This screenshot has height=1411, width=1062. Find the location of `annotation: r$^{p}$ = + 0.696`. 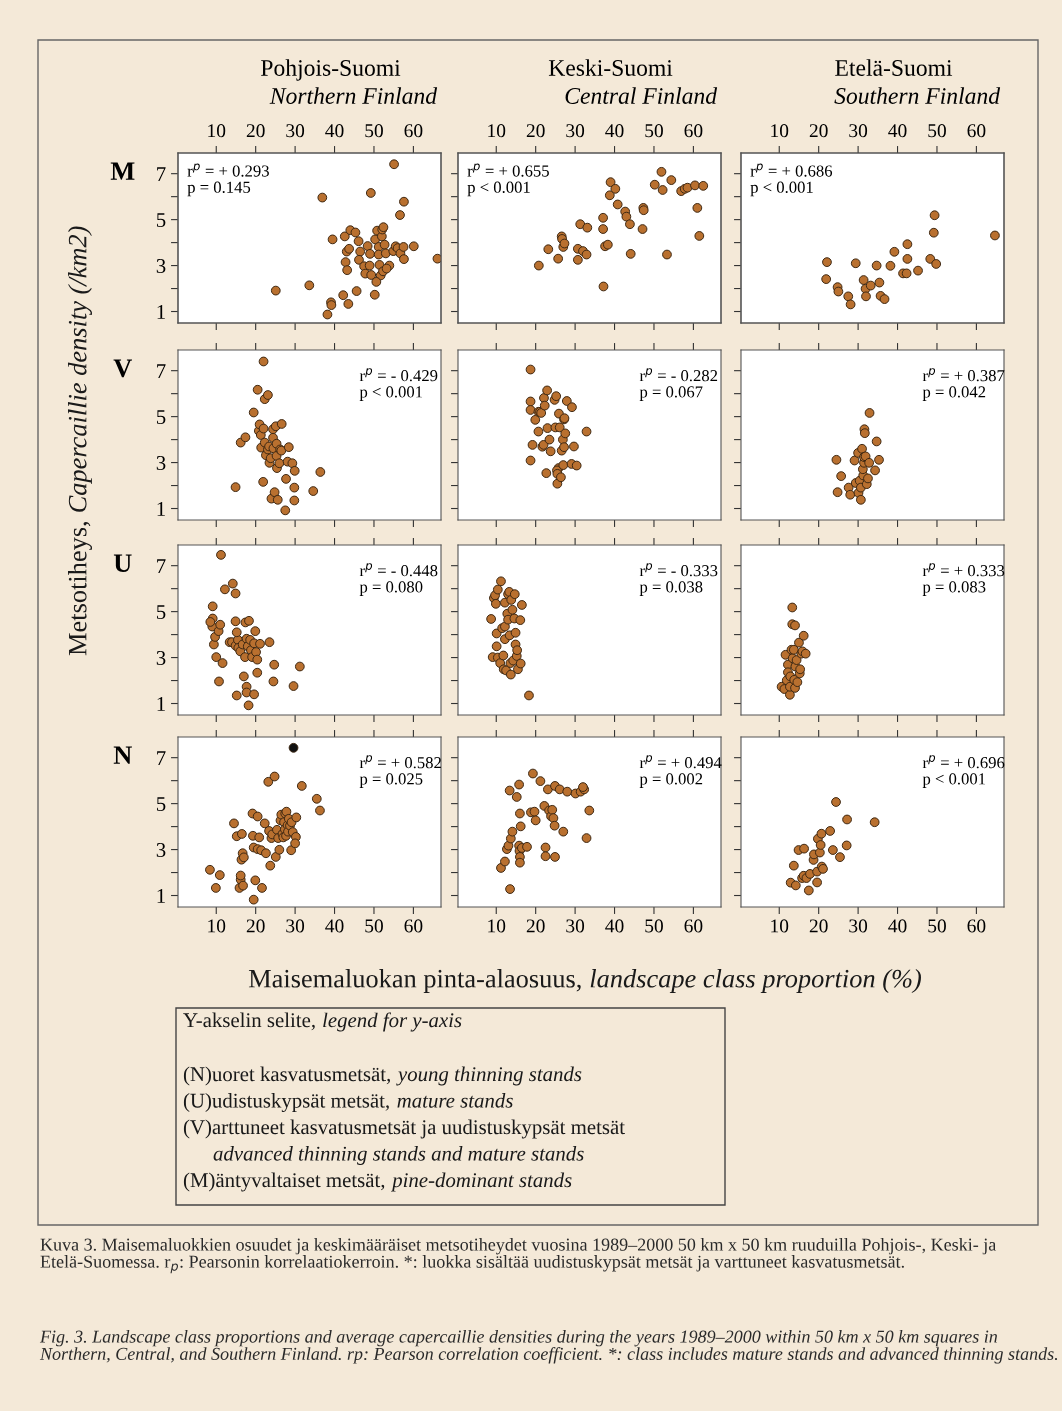

annotation: r$^{p}$ = + 0.696 is located at coordinates (963, 762).